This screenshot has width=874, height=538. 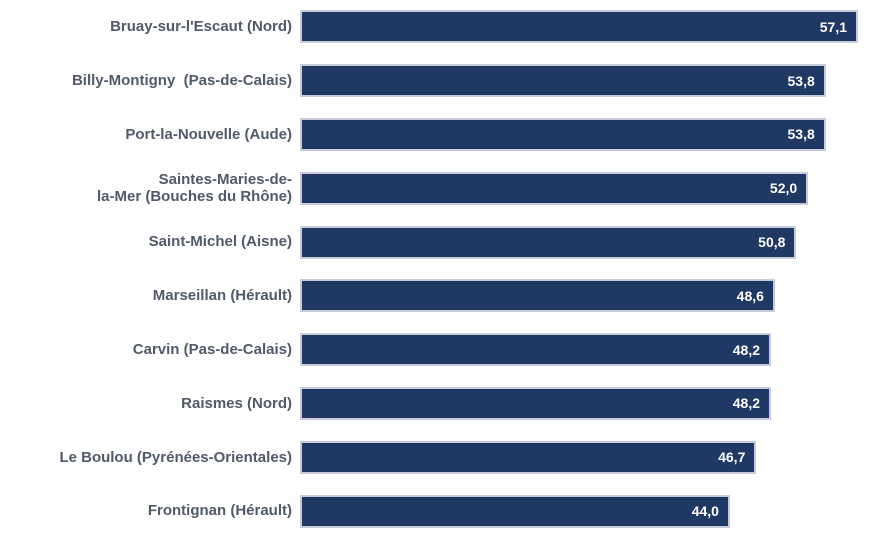 I want to click on bar-row: Raismes (Nord) 48,2, so click(x=437, y=404).